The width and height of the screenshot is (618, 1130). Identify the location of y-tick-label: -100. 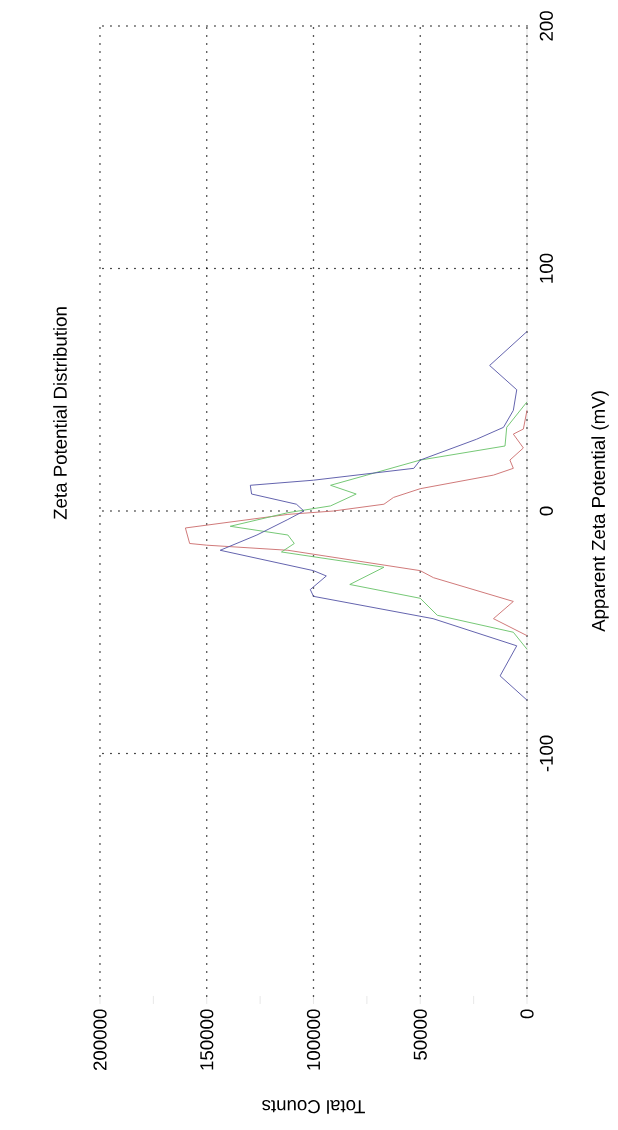
(546, 753).